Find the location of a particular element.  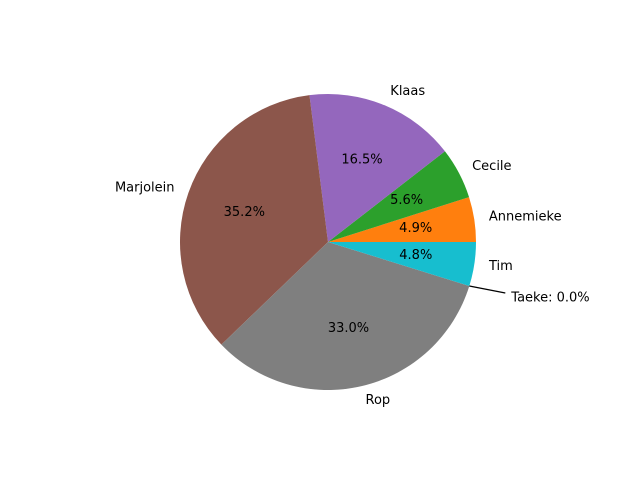

pie-slice-annemieke is located at coordinates (402, 219).